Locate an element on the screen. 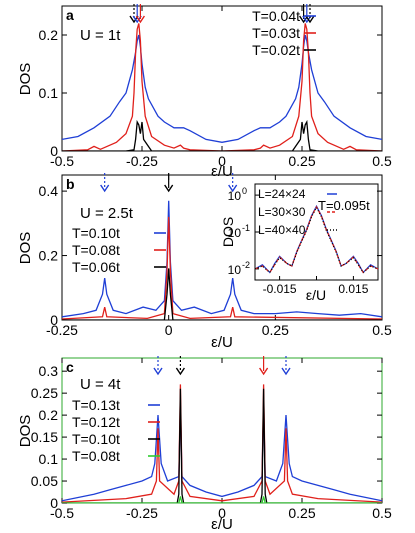 Image resolution: width=415 pixels, height=533 pixels. y-tick-label: 0.4 is located at coordinates (49, 191).